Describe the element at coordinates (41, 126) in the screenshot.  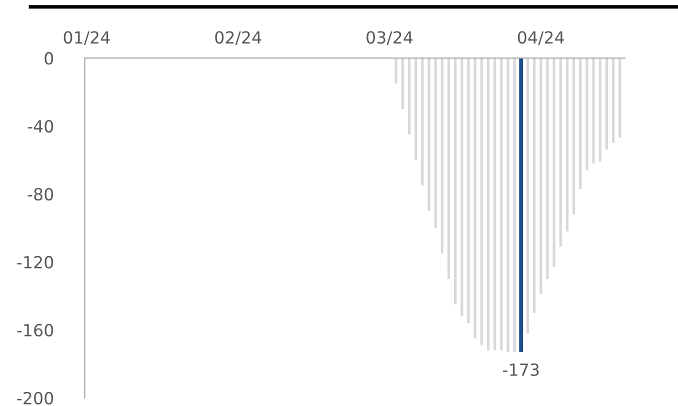
I see `y-tick-label: -40` at that location.